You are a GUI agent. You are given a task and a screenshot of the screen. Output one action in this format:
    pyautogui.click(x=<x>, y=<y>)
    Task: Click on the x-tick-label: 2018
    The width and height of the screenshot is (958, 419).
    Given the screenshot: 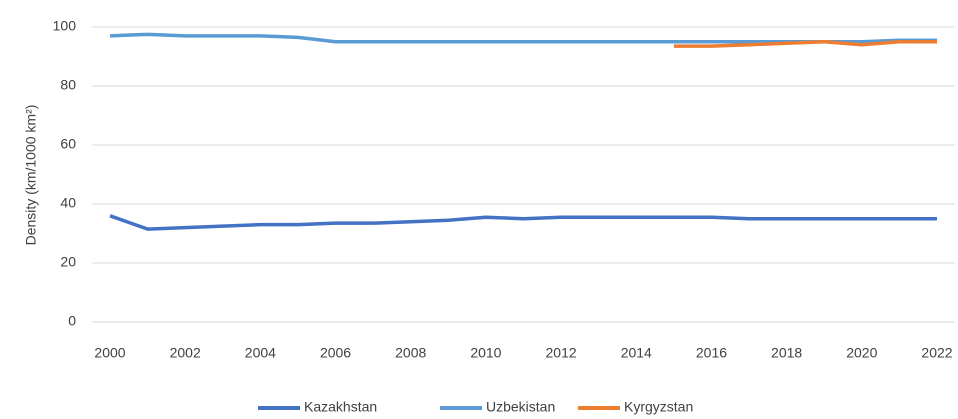 What is the action you would take?
    pyautogui.click(x=786, y=353)
    